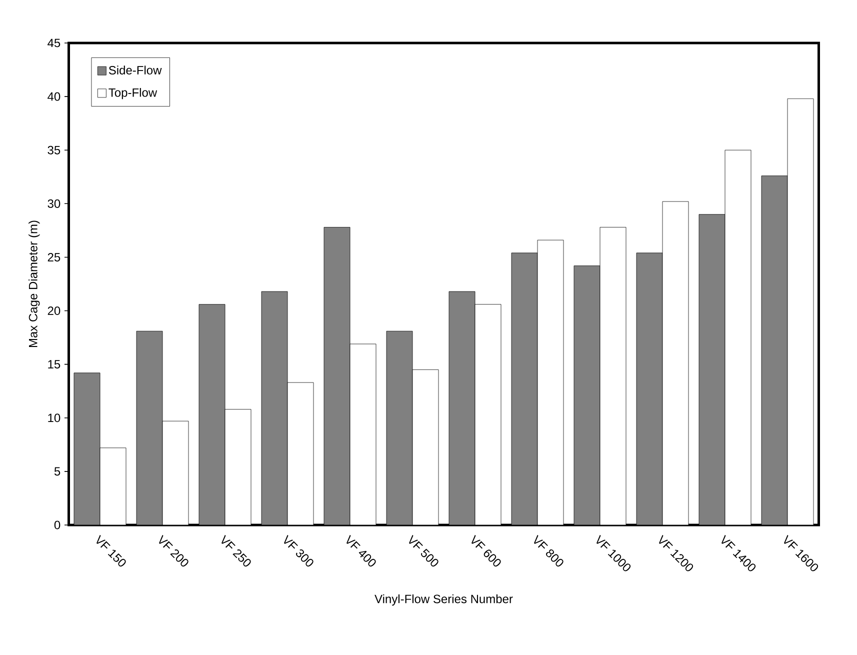 The image size is (857, 655). What do you see at coordinates (54, 96) in the screenshot?
I see `y-tick-label: 40` at bounding box center [54, 96].